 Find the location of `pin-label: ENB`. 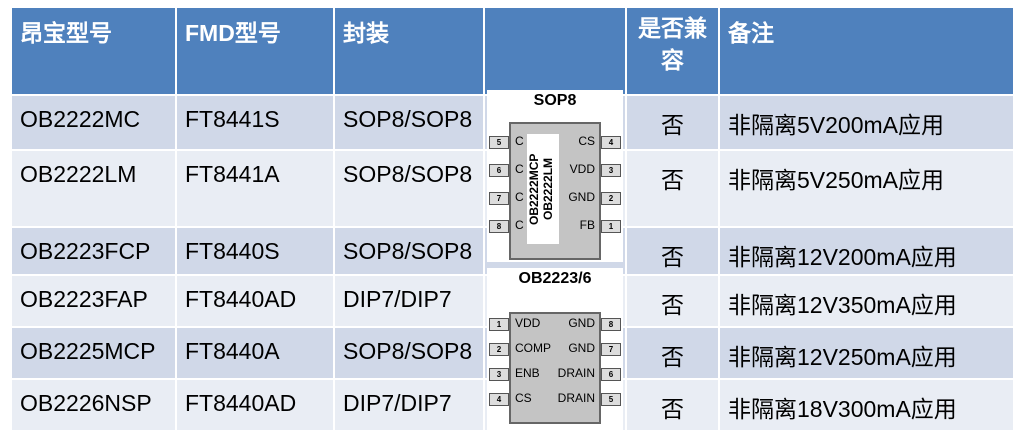

pin-label: ENB is located at coordinates (527, 373).